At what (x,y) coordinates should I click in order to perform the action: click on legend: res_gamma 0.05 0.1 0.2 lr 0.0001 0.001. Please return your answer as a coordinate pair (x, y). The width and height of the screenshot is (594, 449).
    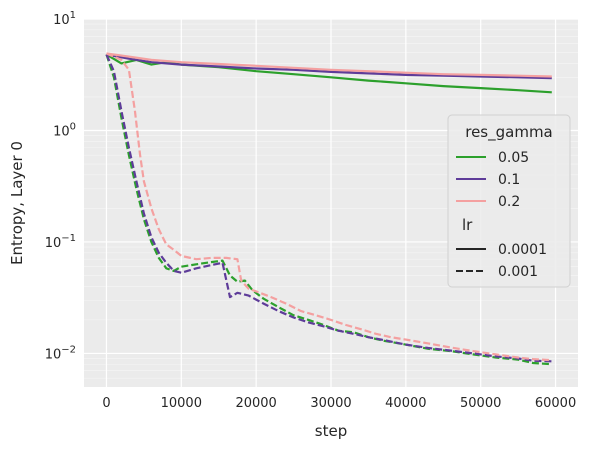
    Looking at the image, I should click on (509, 201).